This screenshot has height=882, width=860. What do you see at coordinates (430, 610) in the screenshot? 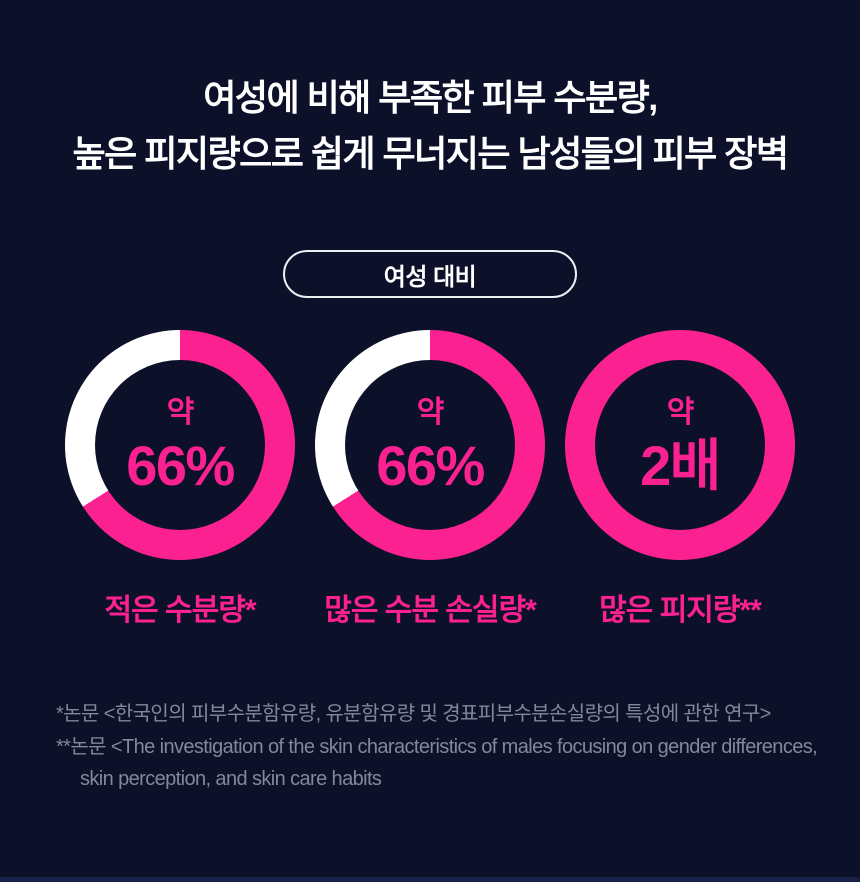
I see `donut-label: 많은 수분 손실량*` at bounding box center [430, 610].